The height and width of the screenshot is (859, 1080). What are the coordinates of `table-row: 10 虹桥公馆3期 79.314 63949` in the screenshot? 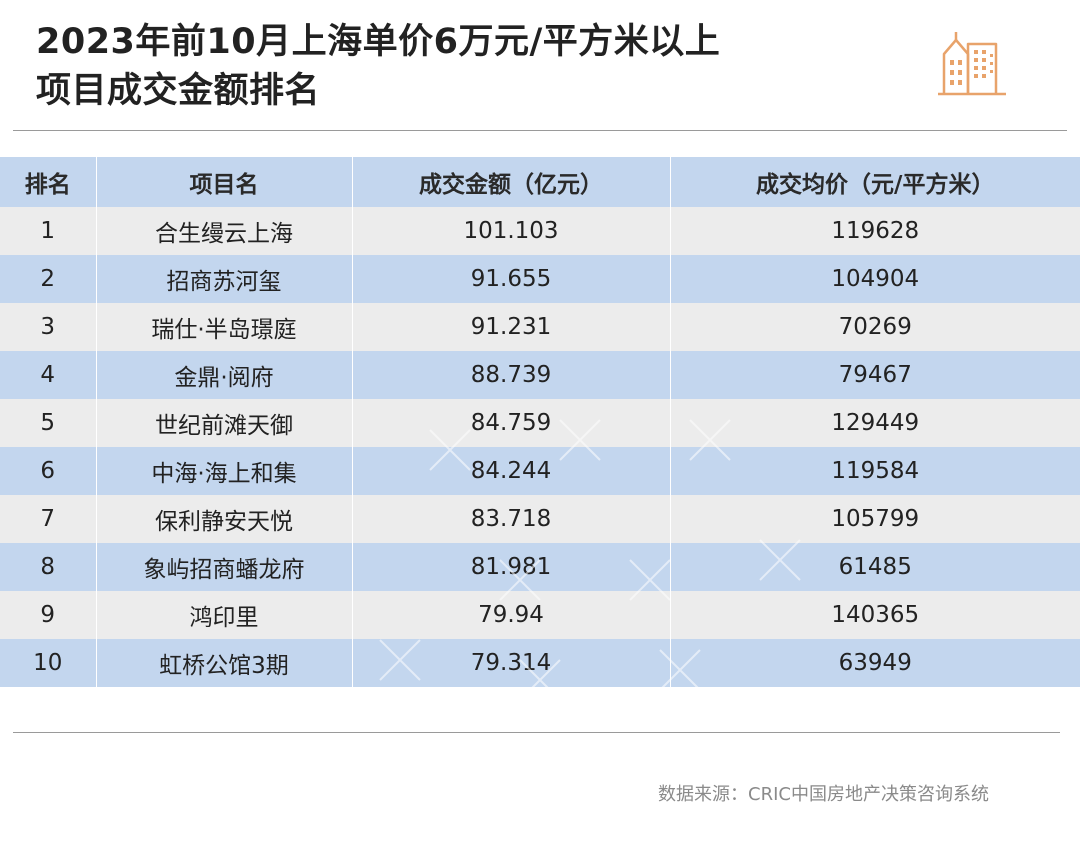 It's located at (540, 663).